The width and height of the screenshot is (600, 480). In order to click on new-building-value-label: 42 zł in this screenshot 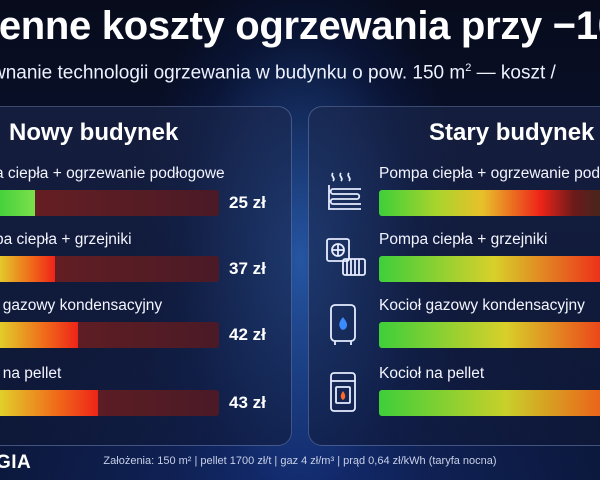, I will do `click(247, 334)`.